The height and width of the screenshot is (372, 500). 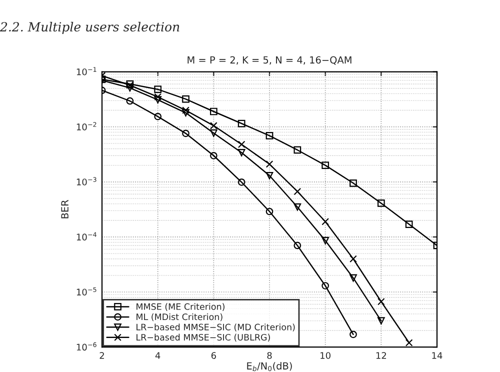 I want to click on legend-label: ML (MDist Criterion), so click(x=179, y=317).